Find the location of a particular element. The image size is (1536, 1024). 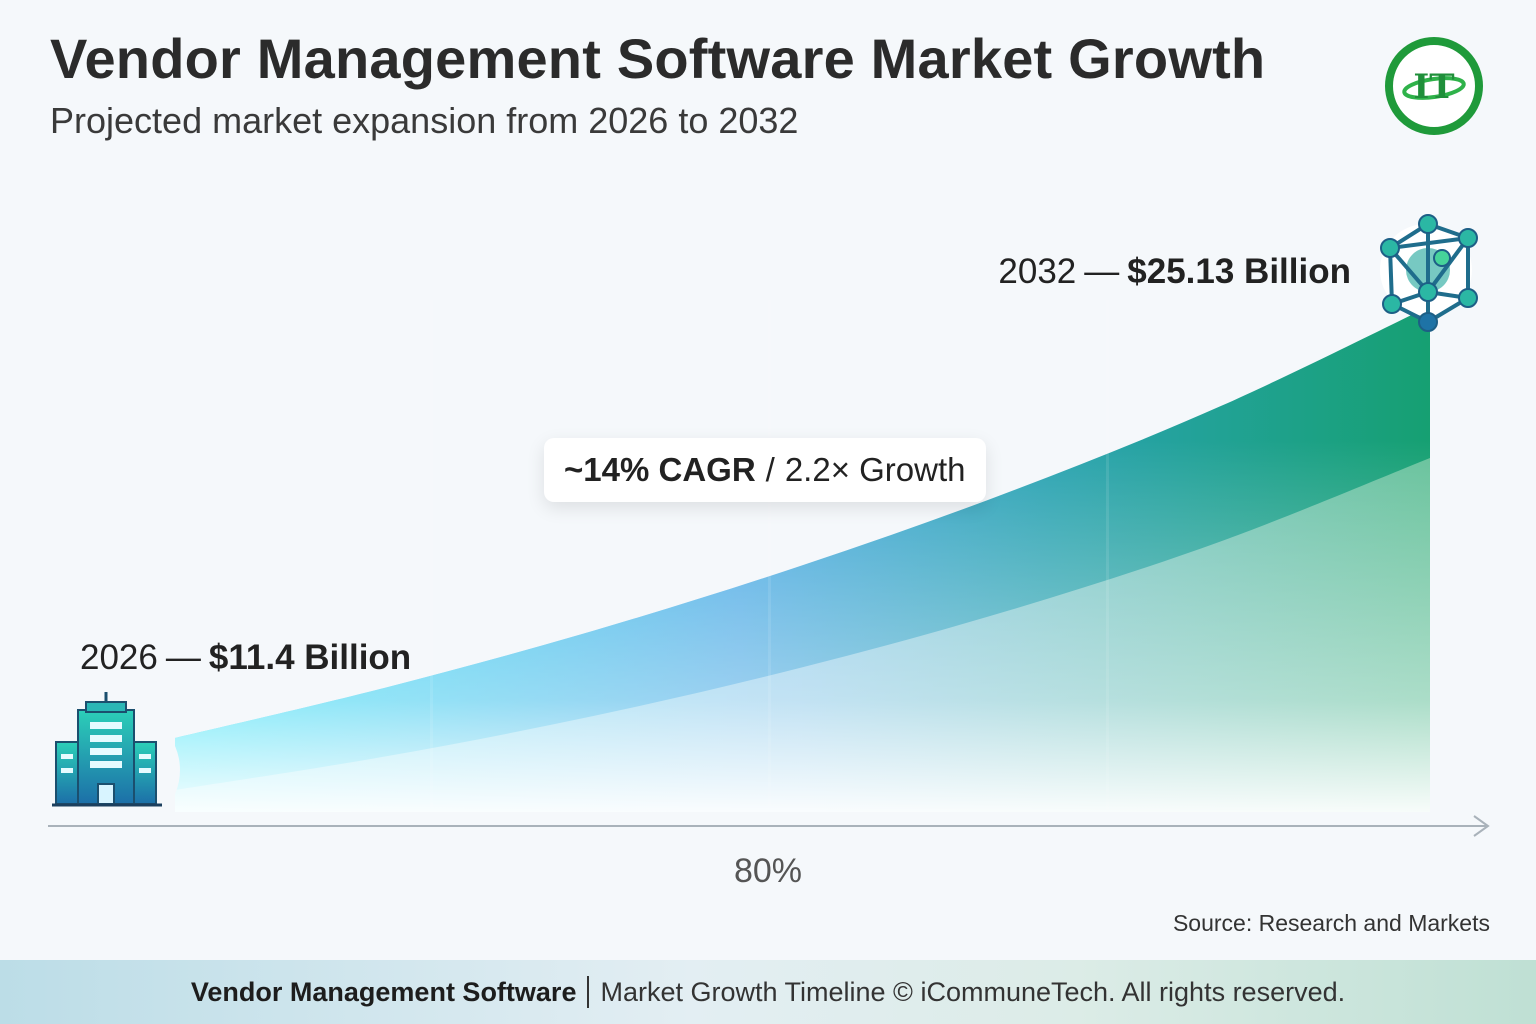

cagr-value: ~14% CAGR is located at coordinates (660, 469).